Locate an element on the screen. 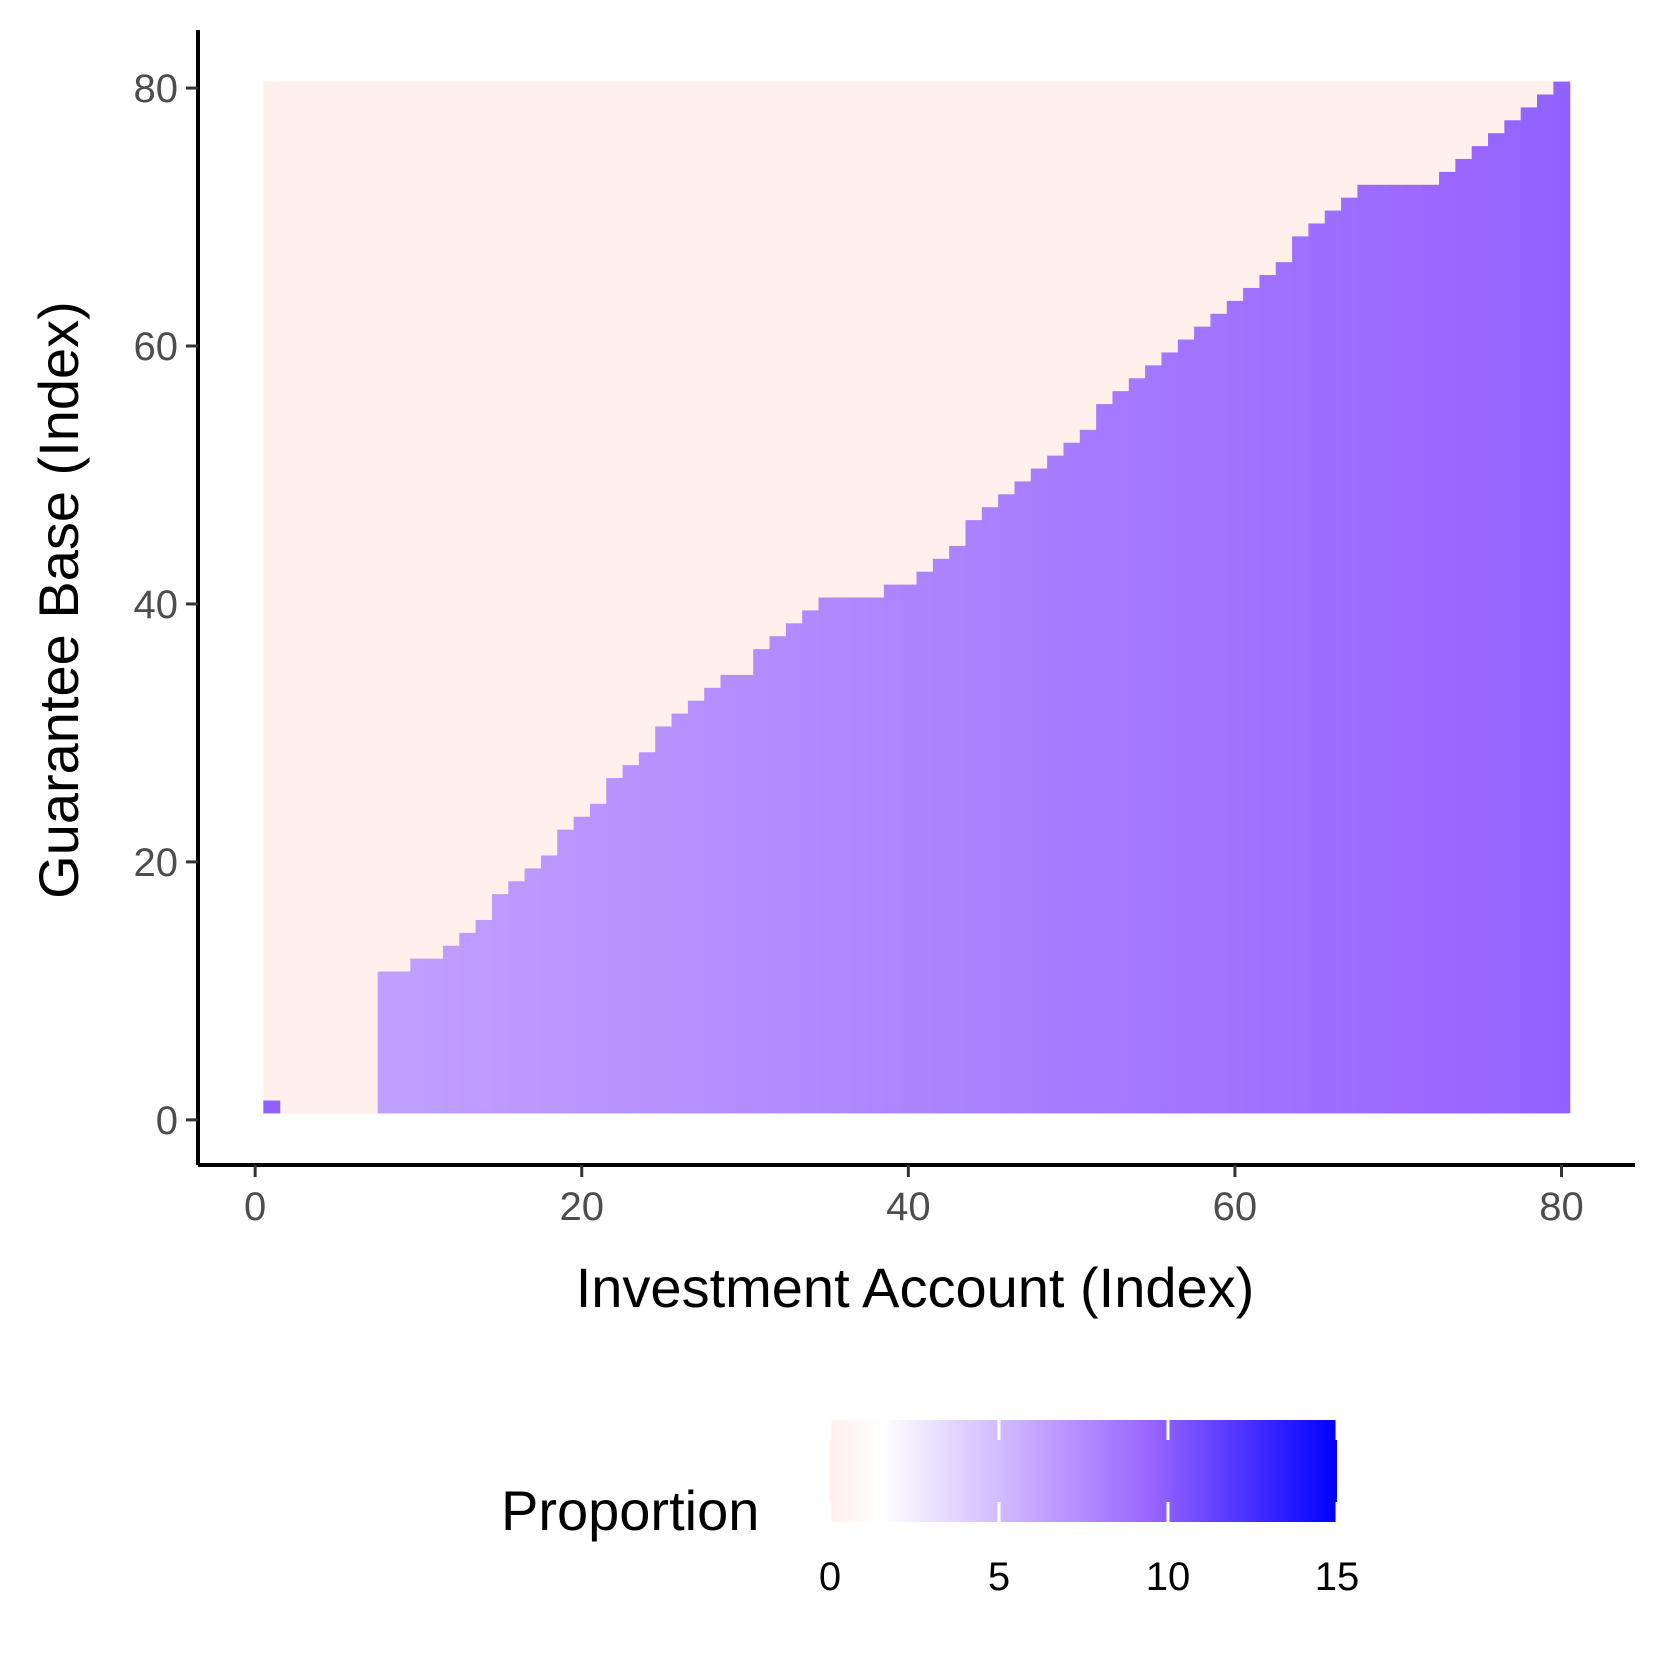  y-tick-label: 20 is located at coordinates (156, 863).